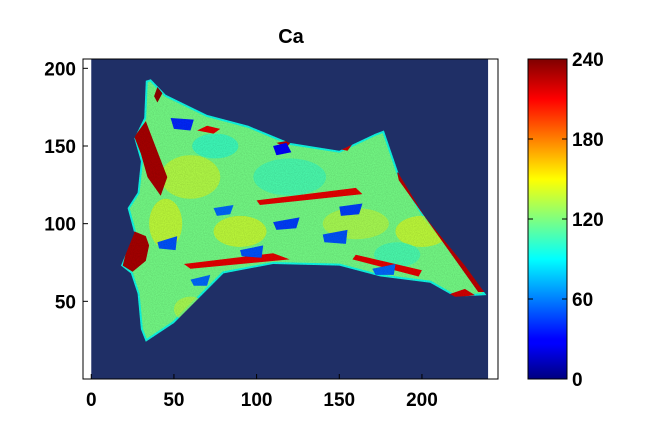 The height and width of the screenshot is (435, 648). I want to click on colorbar-tick-label: 0, so click(577, 380).